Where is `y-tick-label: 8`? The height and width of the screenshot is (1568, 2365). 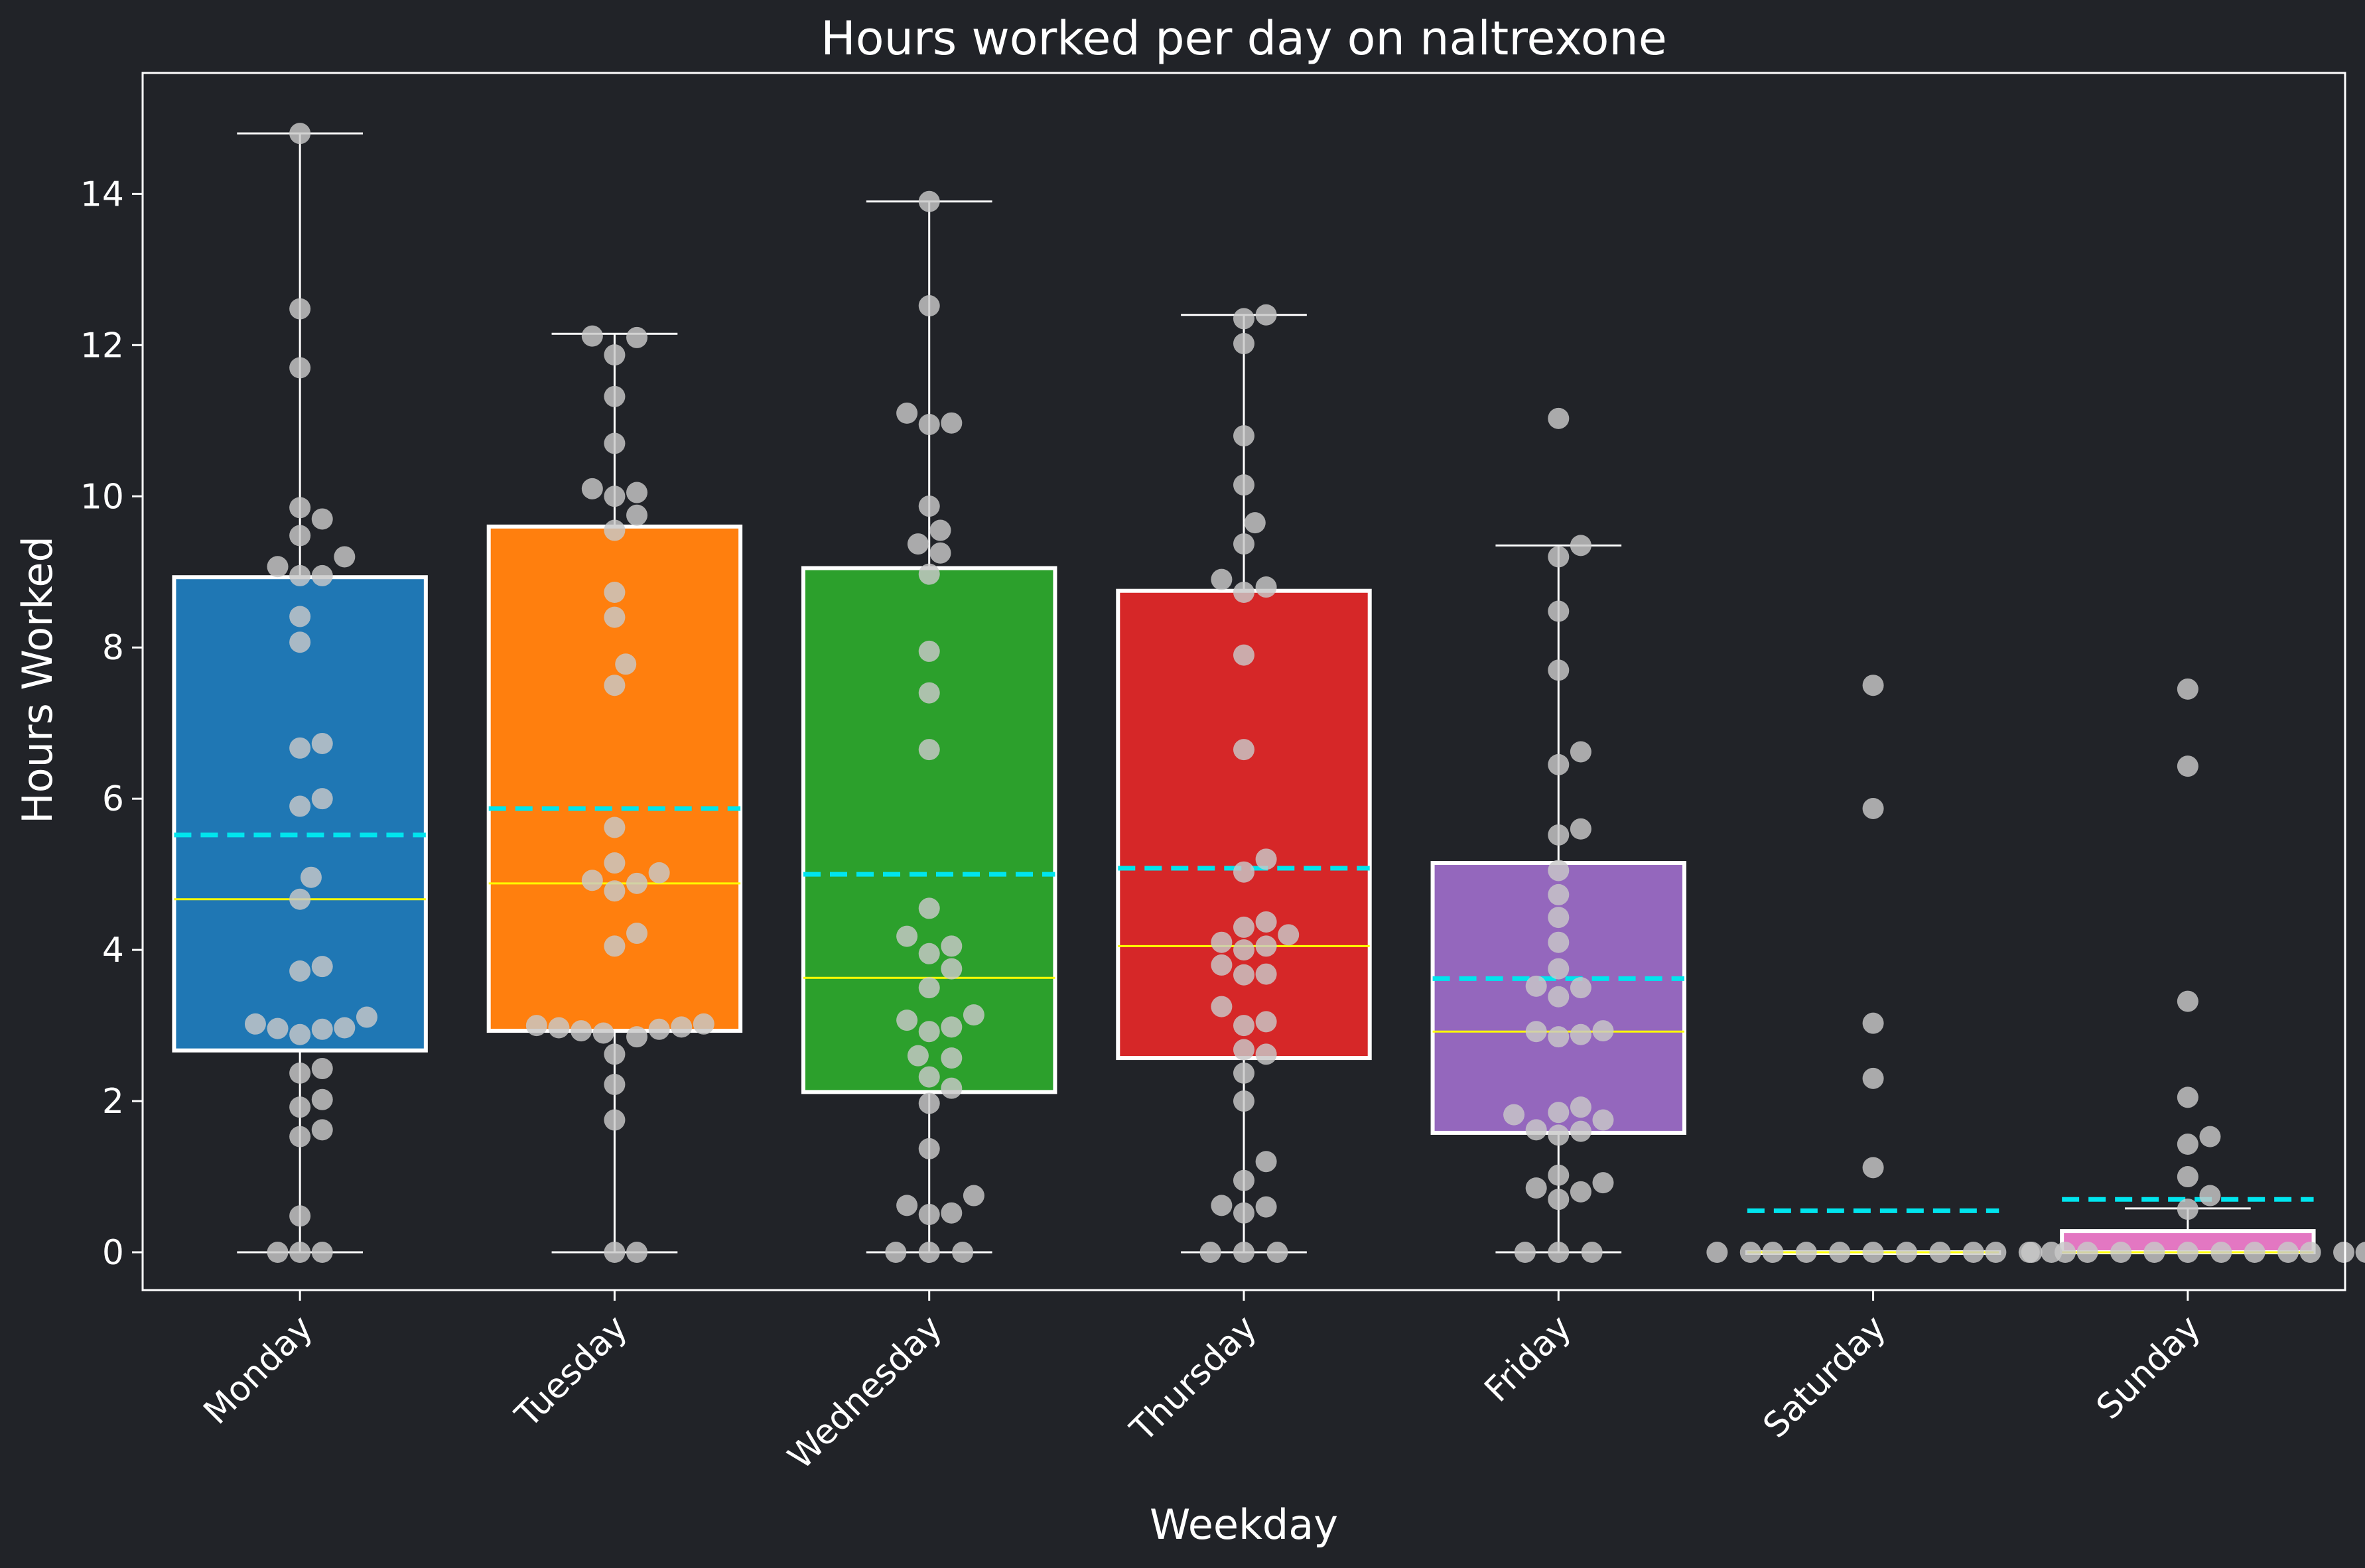
y-tick-label: 8 is located at coordinates (113, 648).